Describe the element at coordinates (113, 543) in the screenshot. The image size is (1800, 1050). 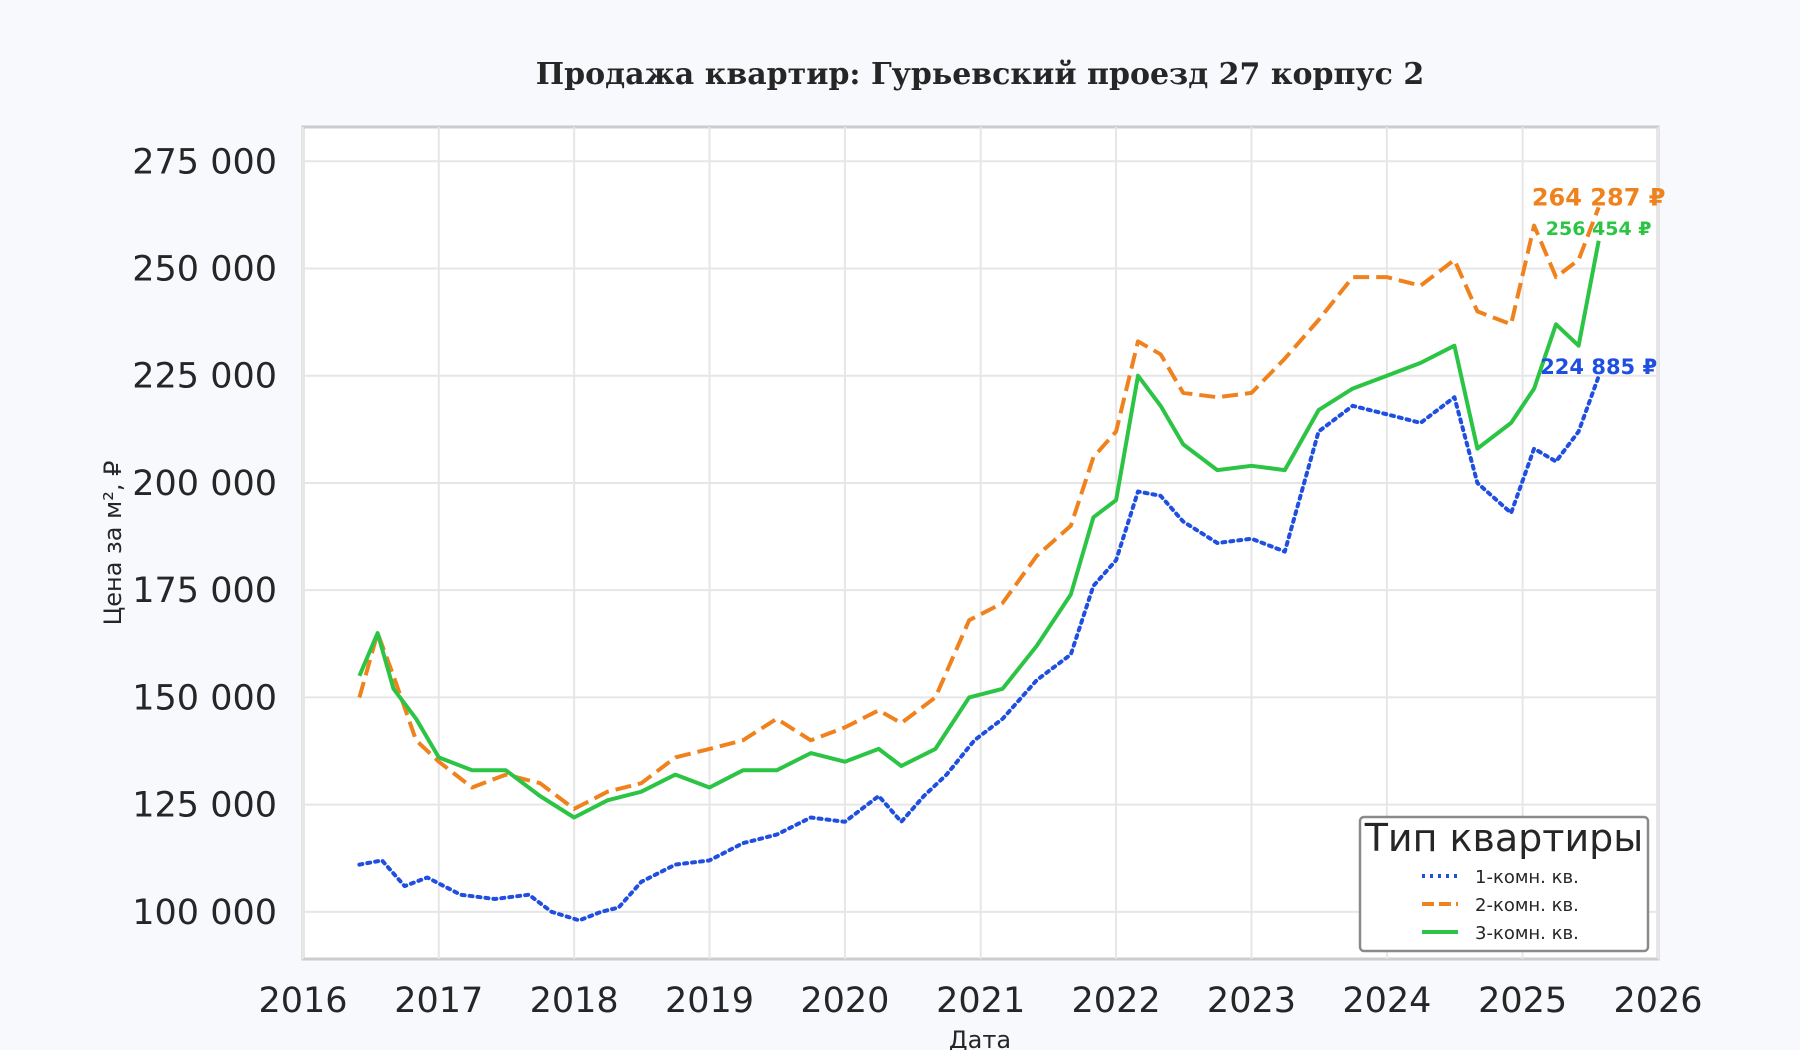
I see `y-axis-label: Цена за м², ₽` at that location.